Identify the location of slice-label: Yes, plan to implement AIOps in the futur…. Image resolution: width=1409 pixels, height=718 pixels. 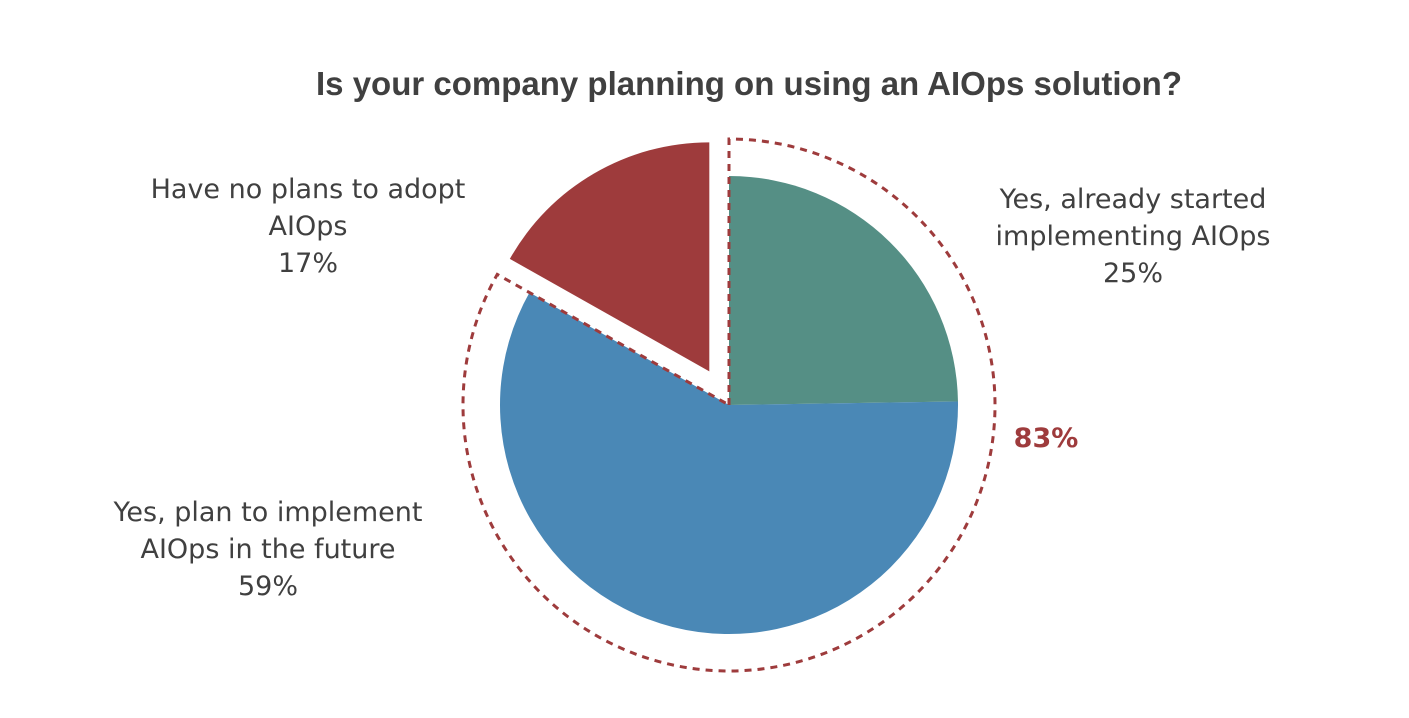
(268, 549).